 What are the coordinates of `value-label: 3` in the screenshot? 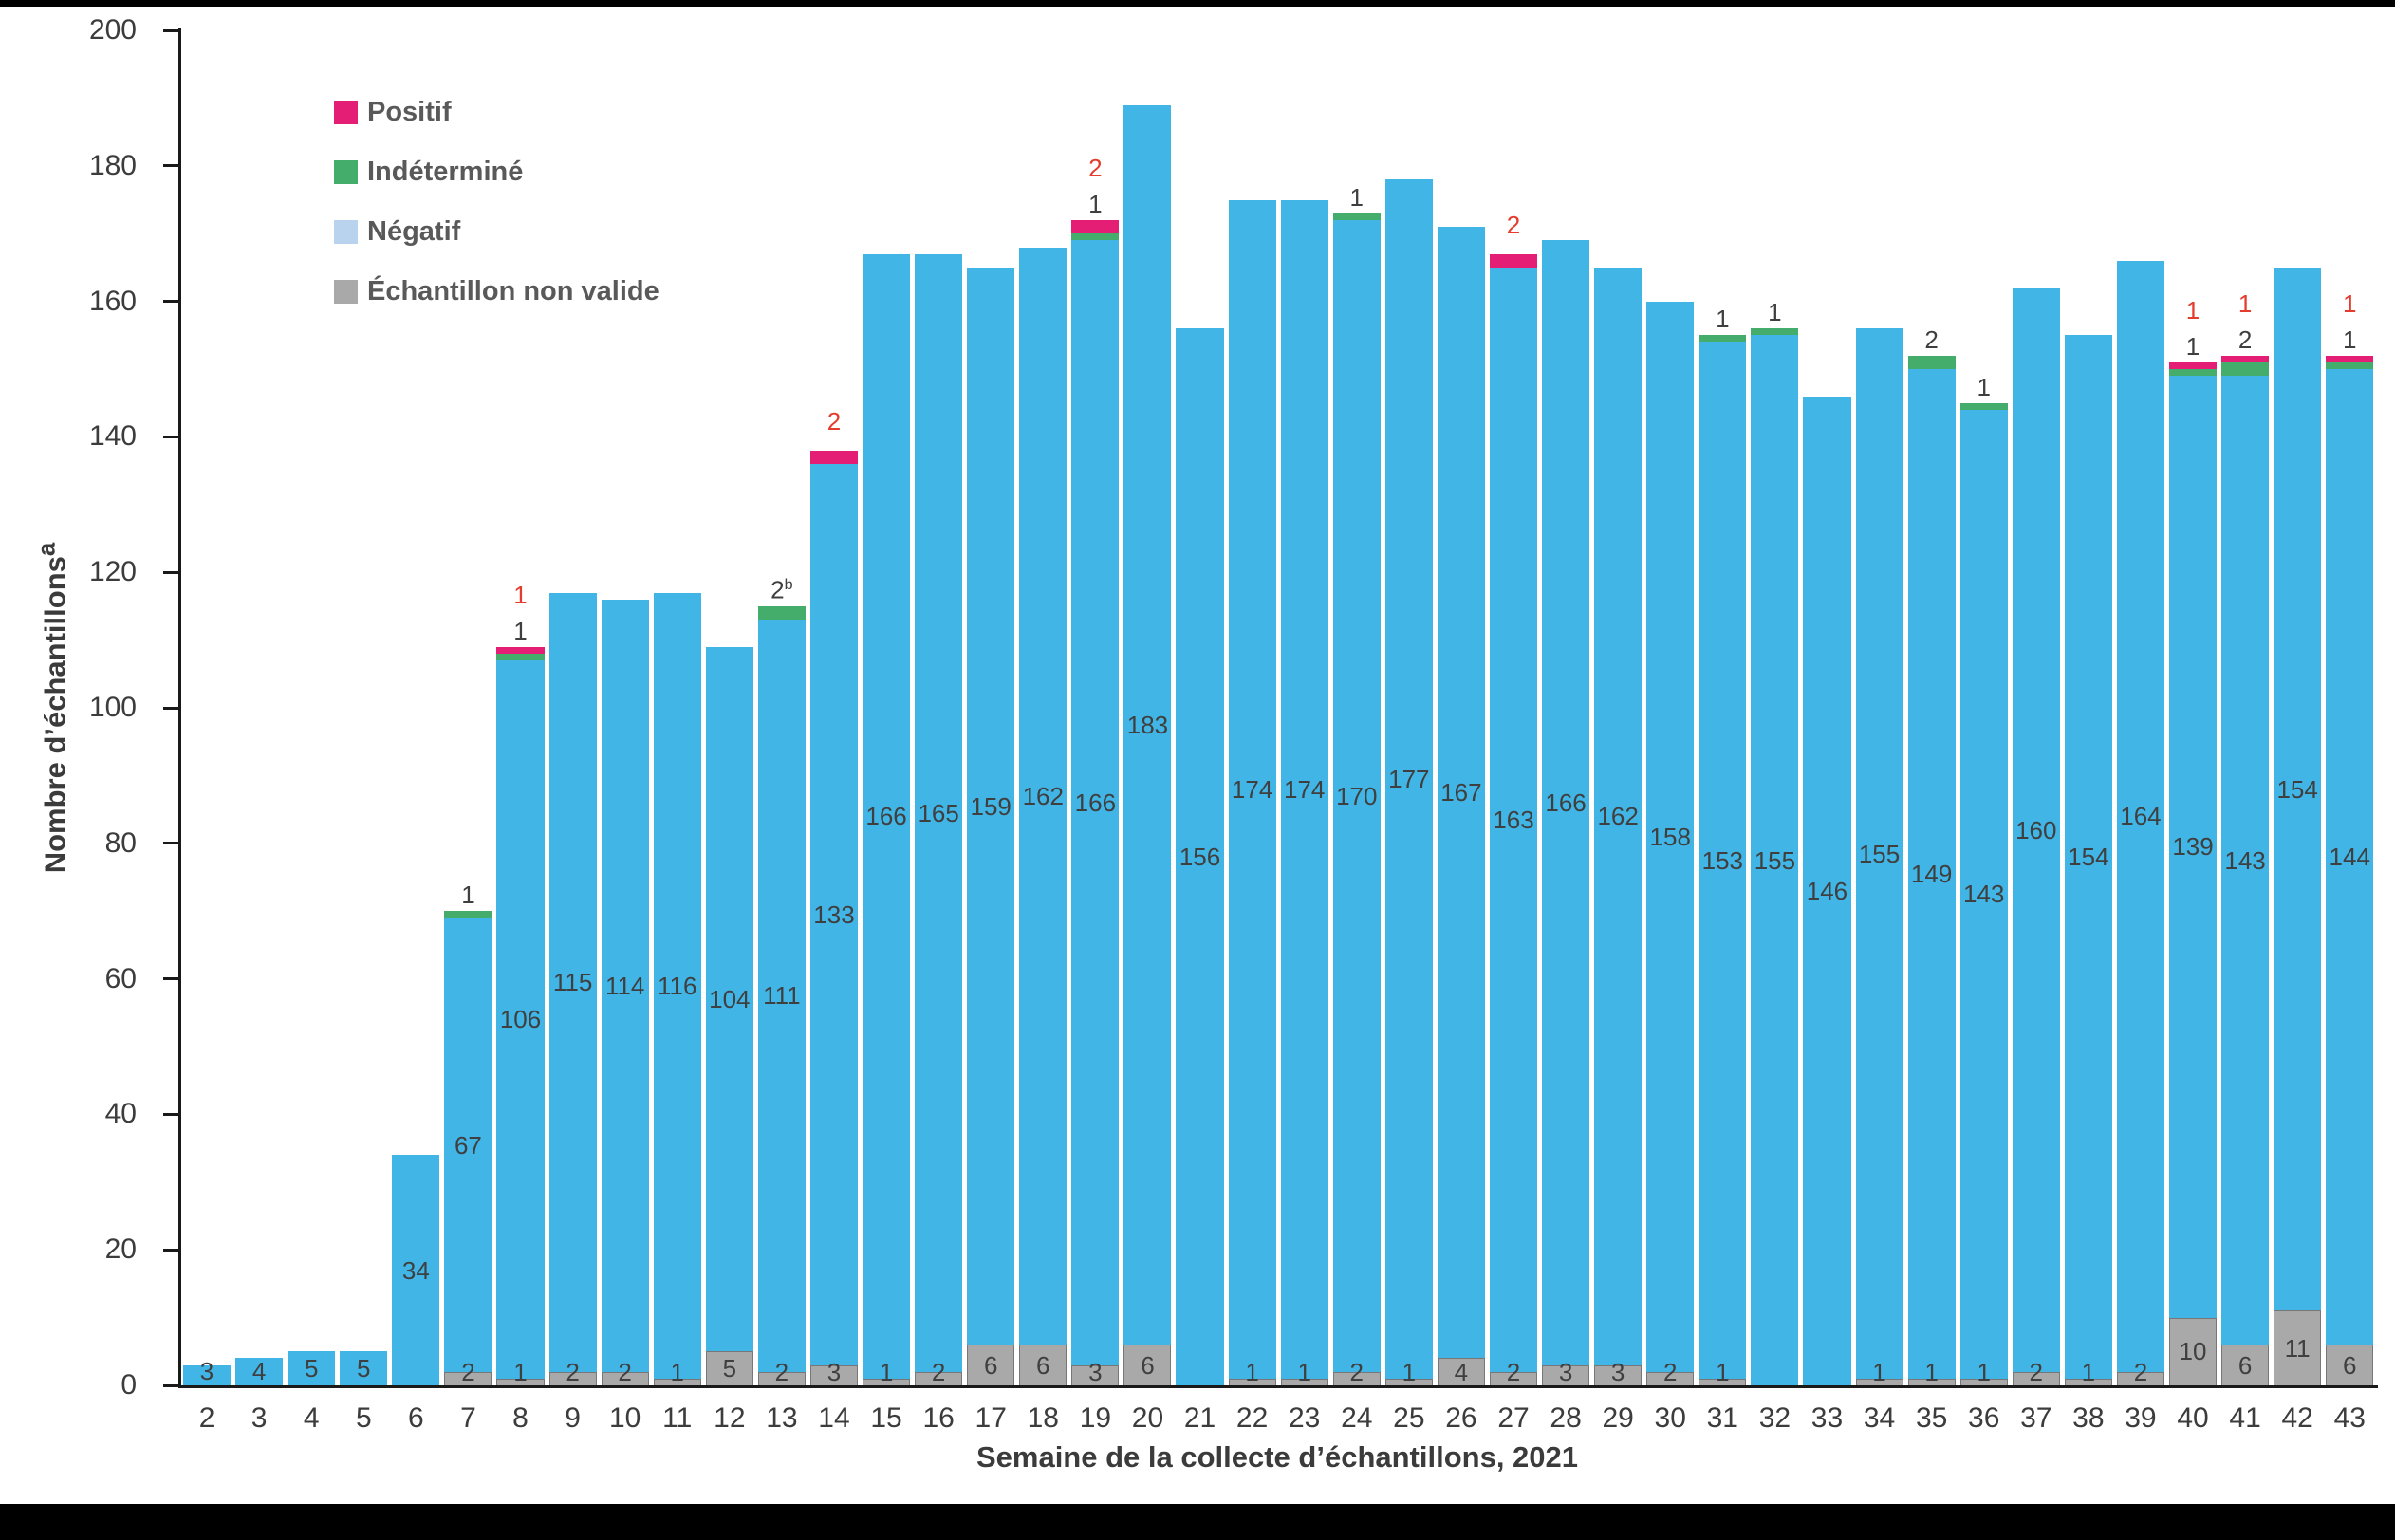 It's located at (1096, 1372).